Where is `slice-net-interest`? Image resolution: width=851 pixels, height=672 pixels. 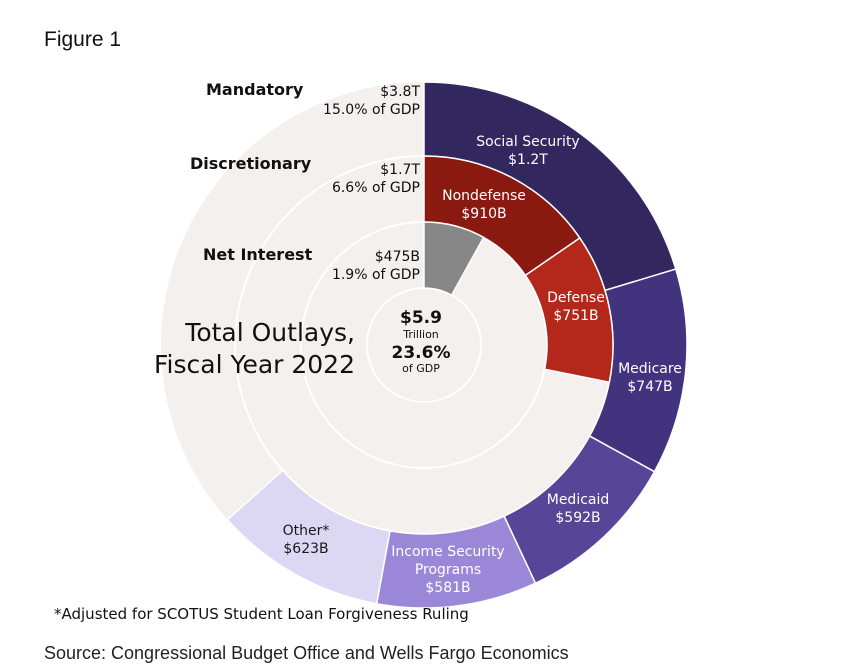
slice-net-interest is located at coordinates (454, 259).